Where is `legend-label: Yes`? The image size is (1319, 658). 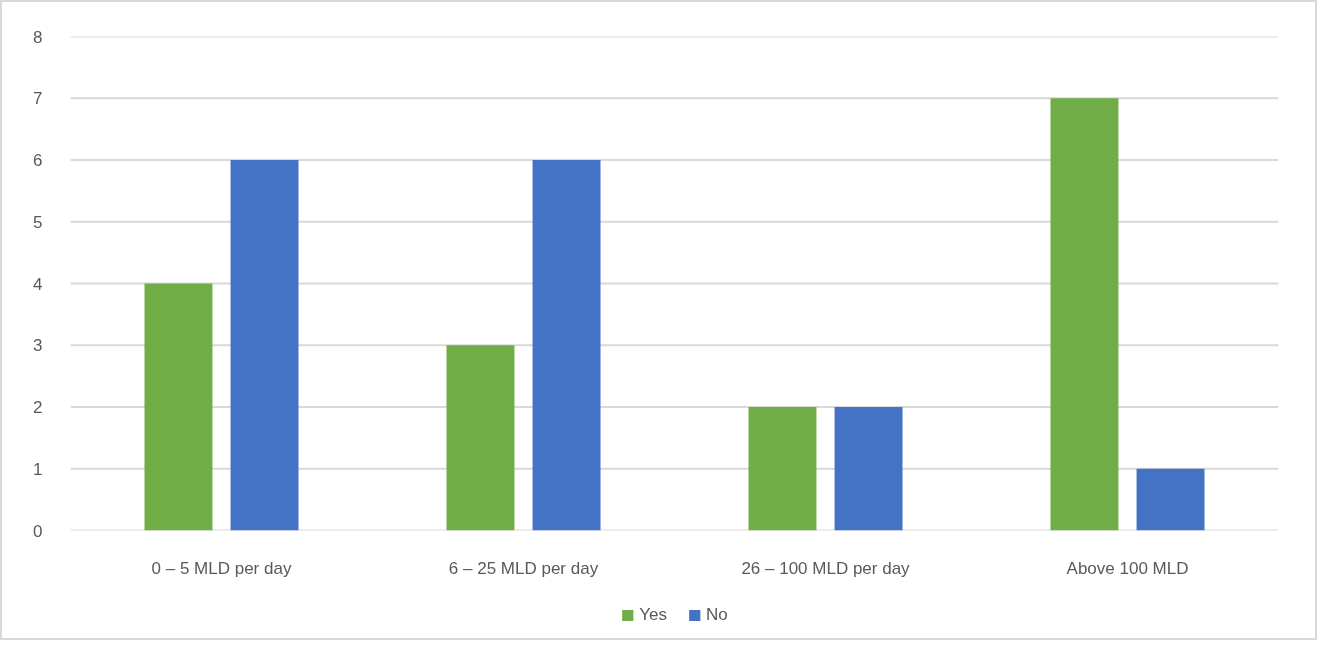
legend-label: Yes is located at coordinates (653, 615).